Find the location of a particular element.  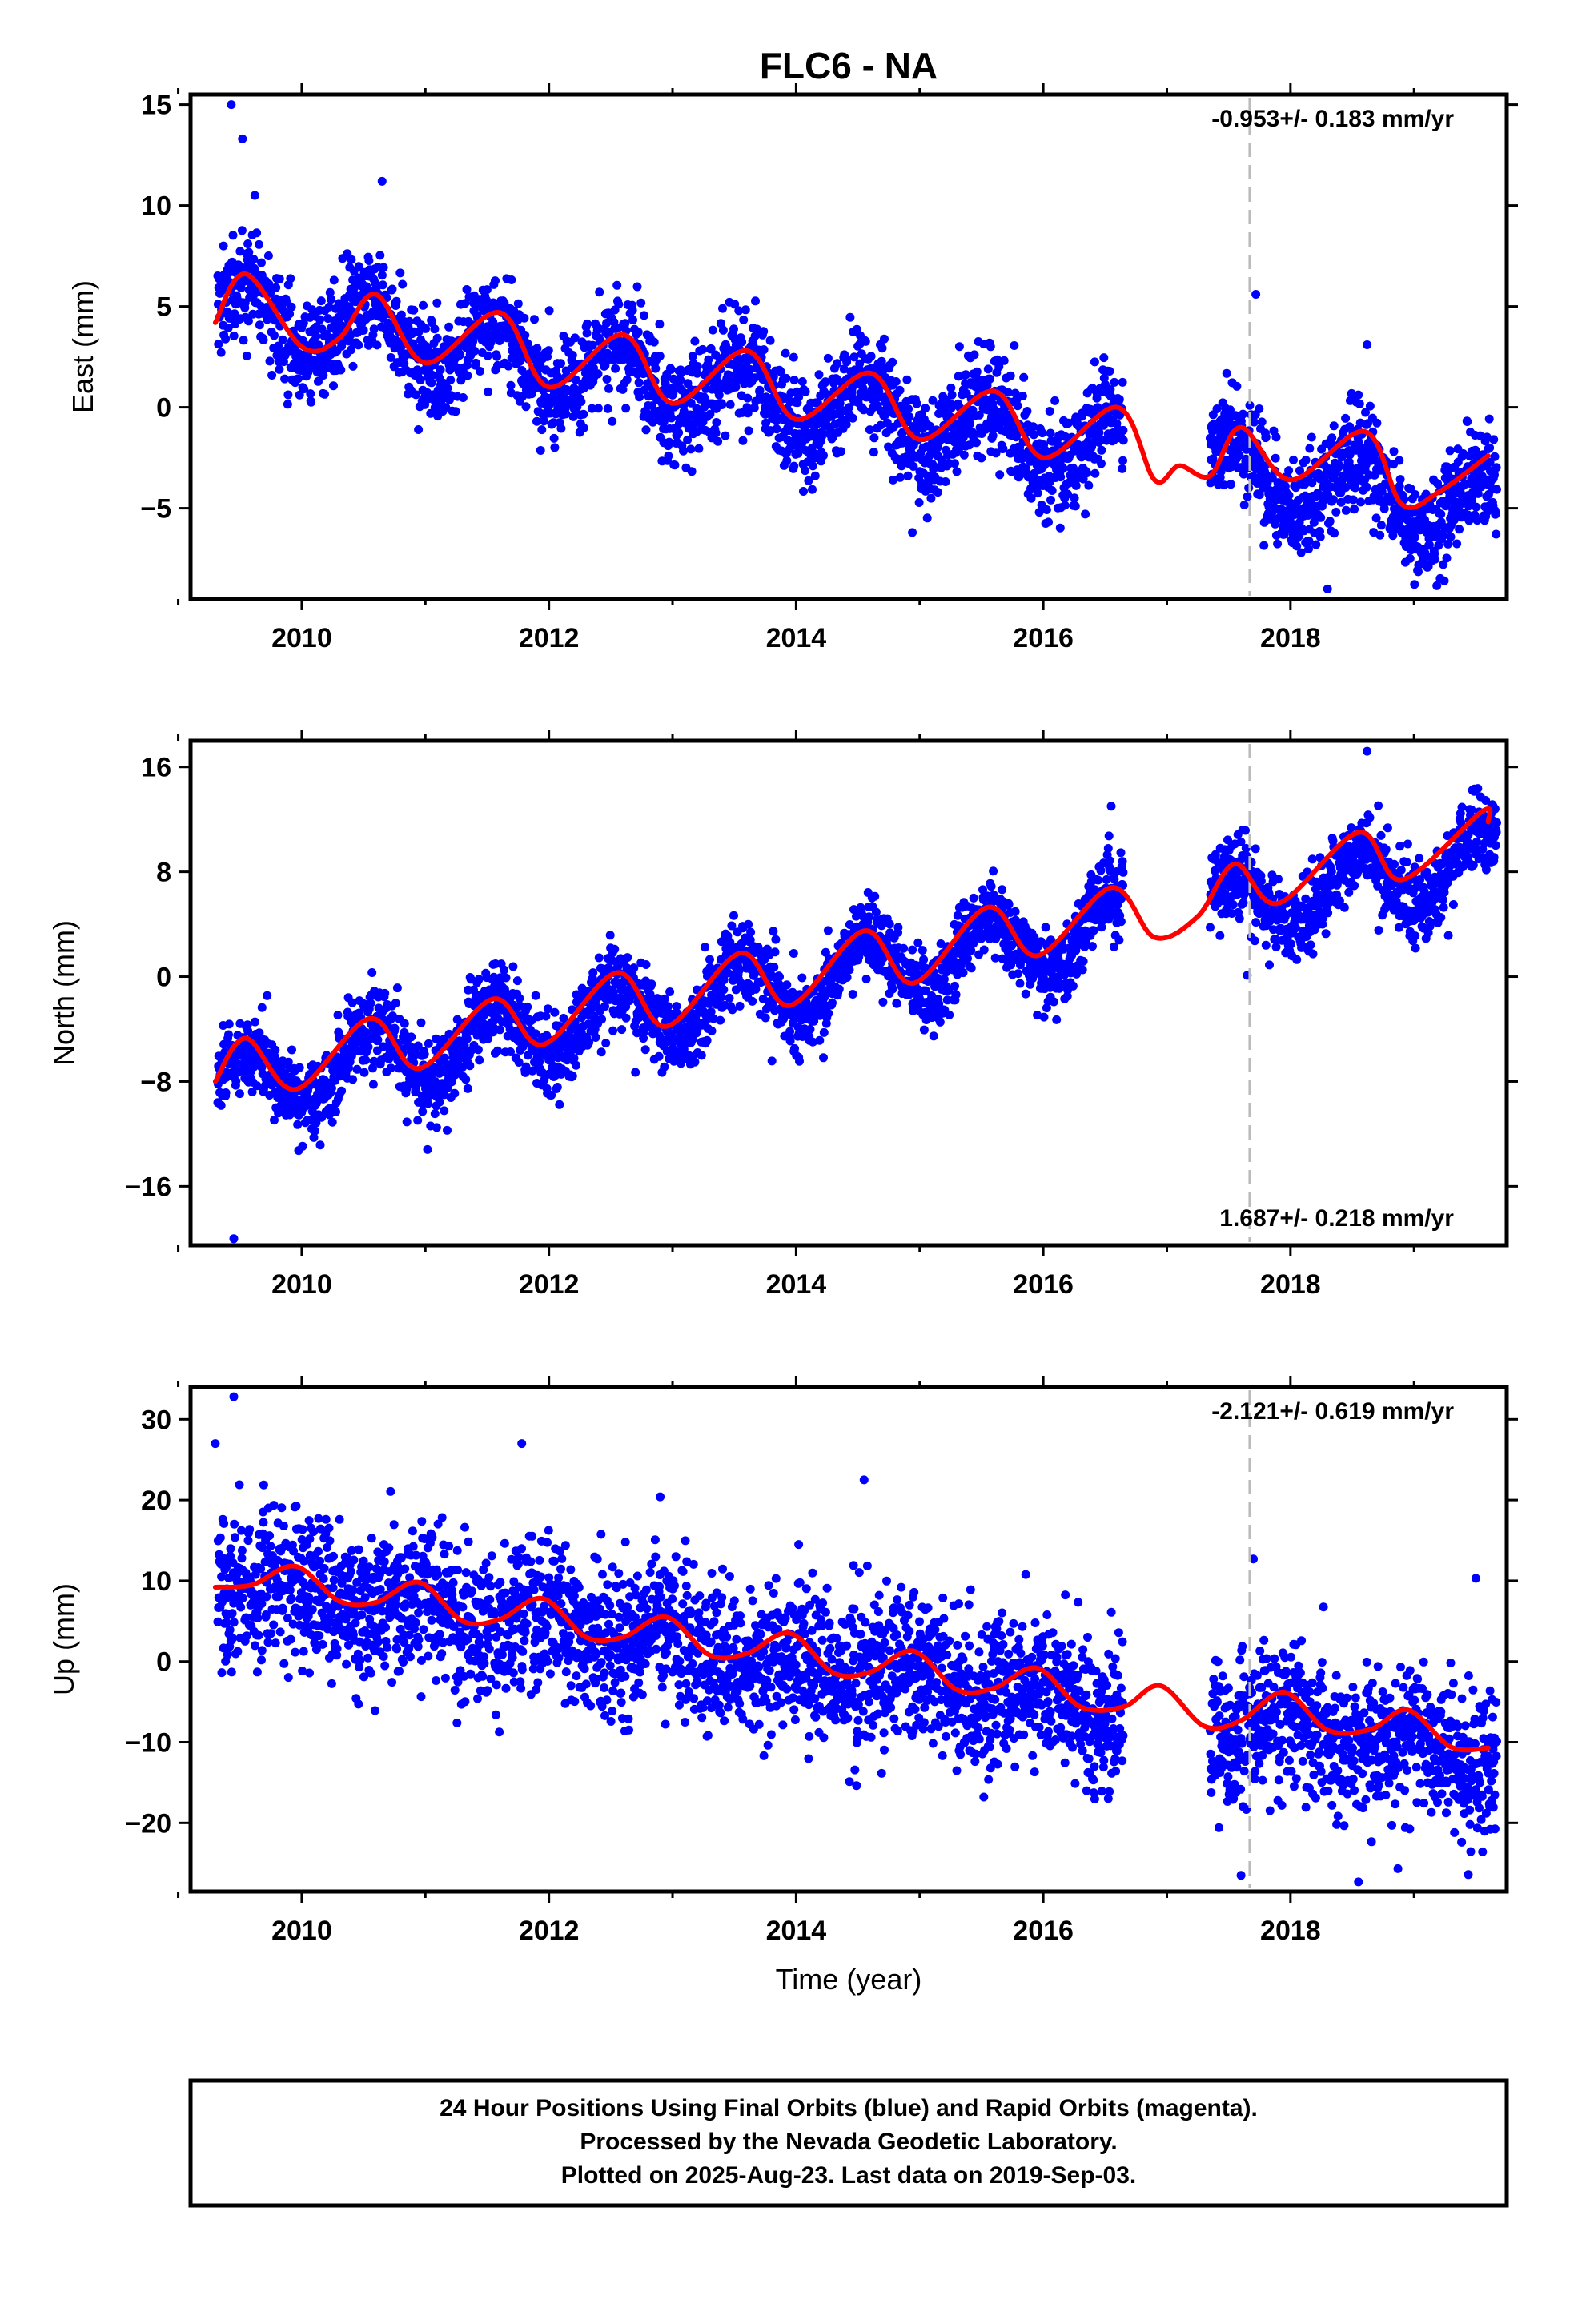

chart-title: FLC6 - NA is located at coordinates (849, 65).